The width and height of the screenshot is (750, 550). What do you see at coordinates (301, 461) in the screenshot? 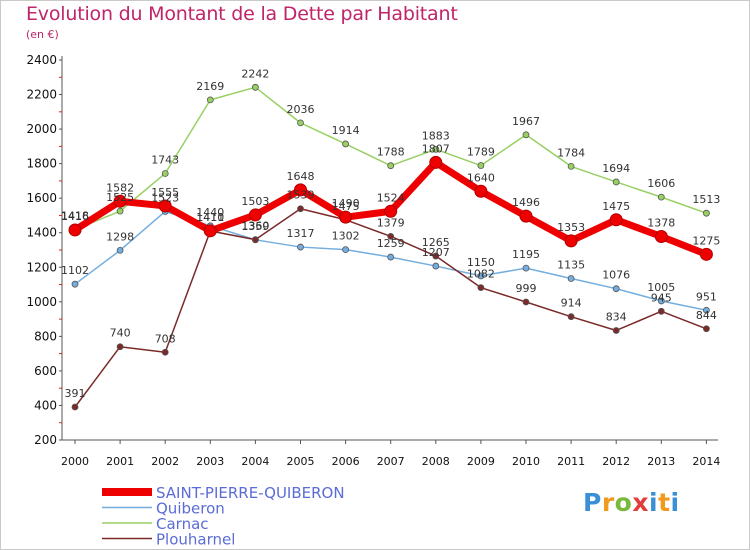
I see `x-tick-label: 2005` at bounding box center [301, 461].